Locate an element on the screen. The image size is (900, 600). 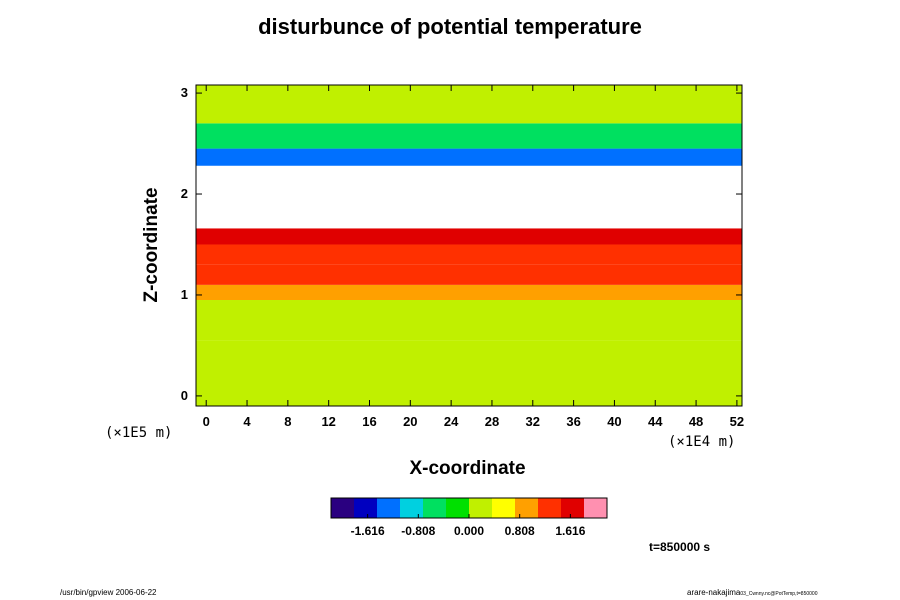
x-tick-label: 4 is located at coordinates (247, 421).